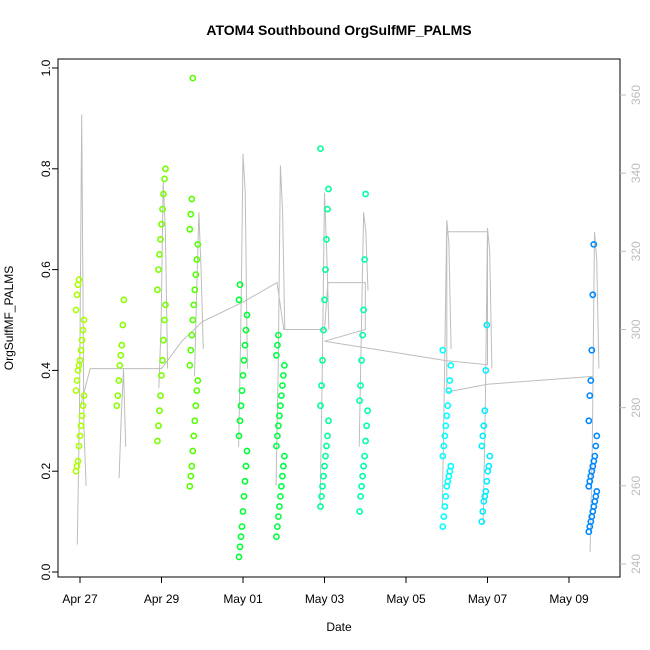 The height and width of the screenshot is (650, 650). Describe the element at coordinates (46, 269) in the screenshot. I see `y-tick-label: 0.6` at that location.